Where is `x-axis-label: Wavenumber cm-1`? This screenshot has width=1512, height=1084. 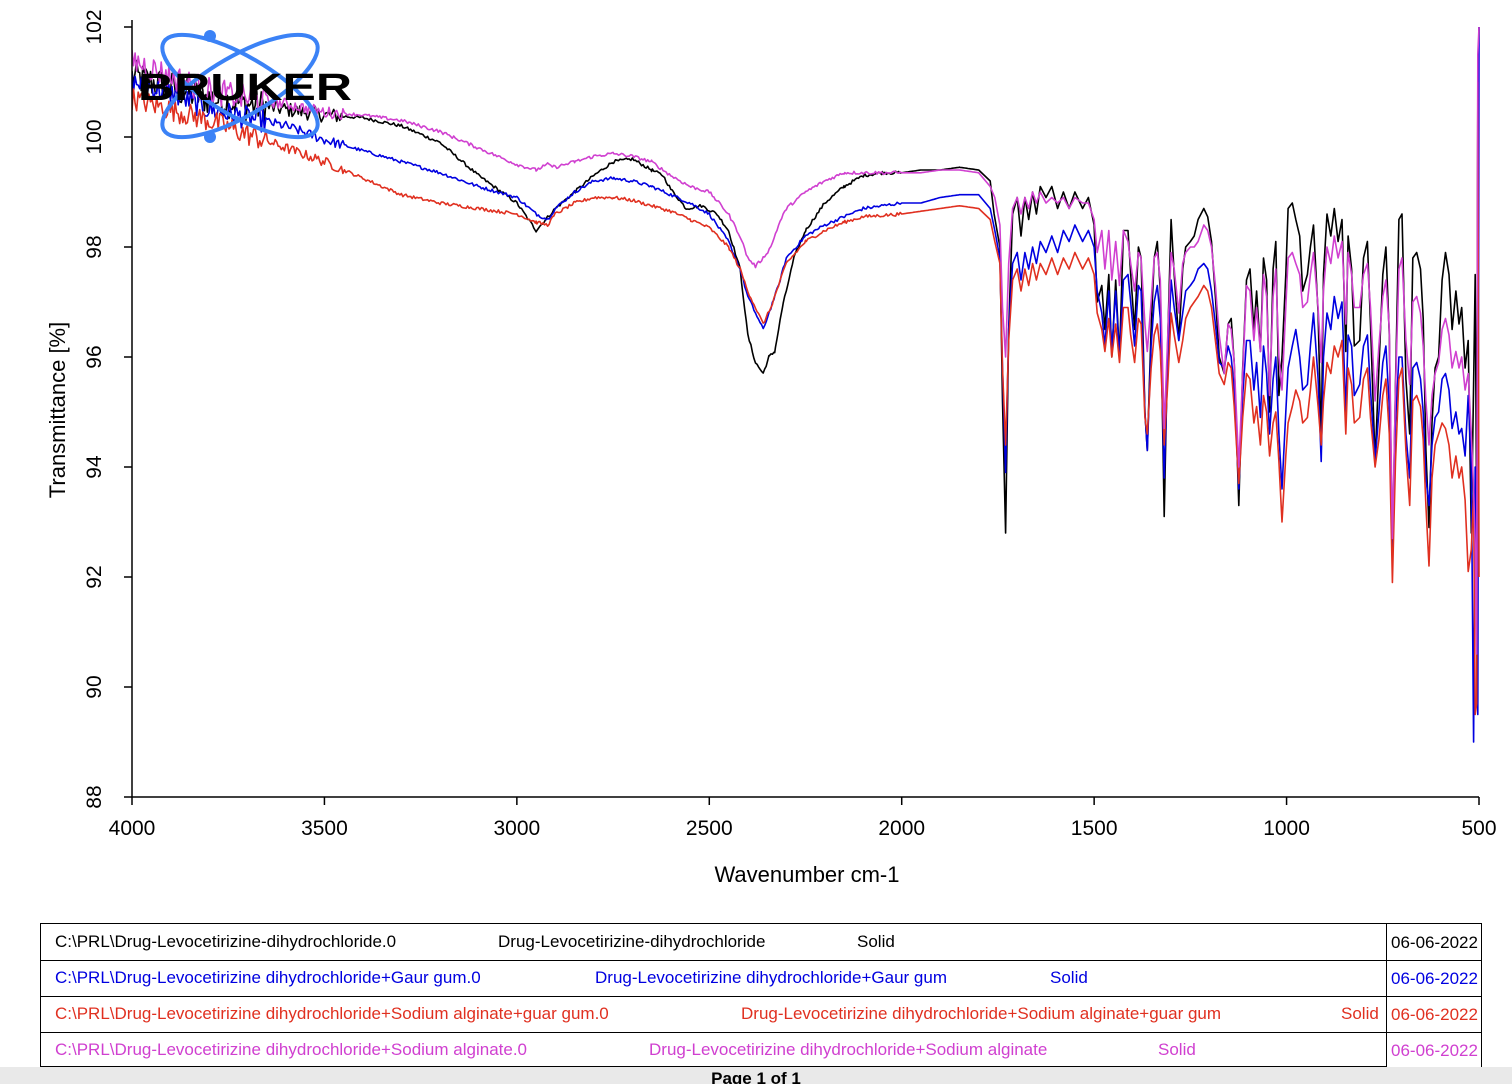 x-axis-label: Wavenumber cm-1 is located at coordinates (806, 874).